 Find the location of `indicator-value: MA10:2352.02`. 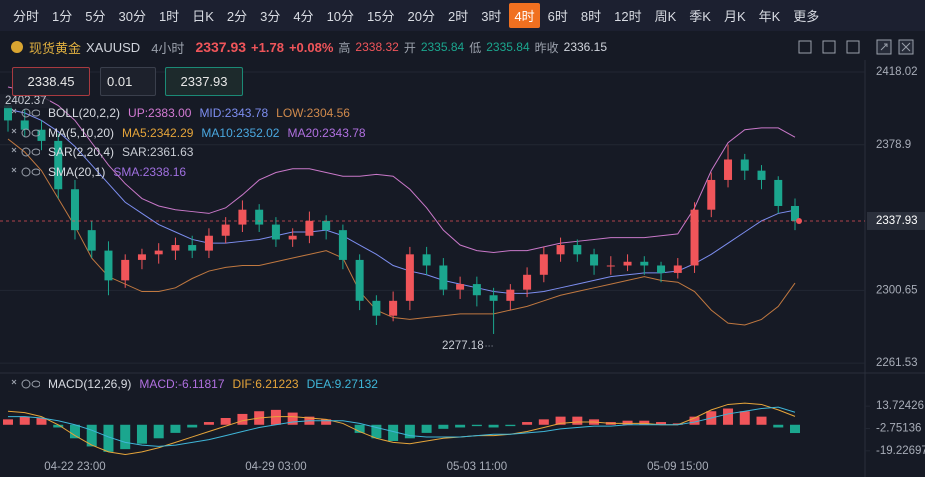

indicator-value: MA10:2352.02 is located at coordinates (240, 132).